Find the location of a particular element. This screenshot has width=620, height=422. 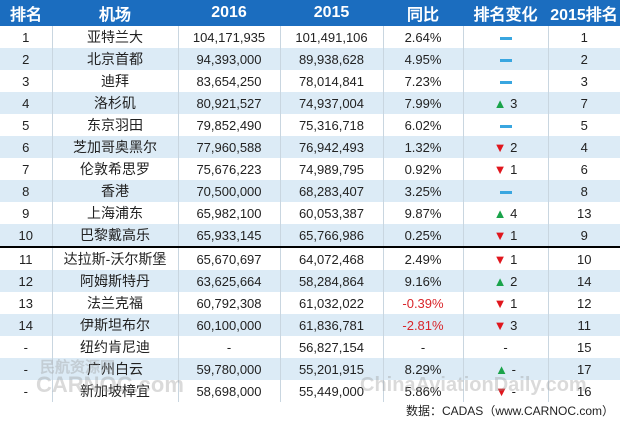

table-row: 11 达拉斯-沃尔斯堡 65,670,697 64,072,468 2.49% ▼ 1 10 is located at coordinates (310, 258).